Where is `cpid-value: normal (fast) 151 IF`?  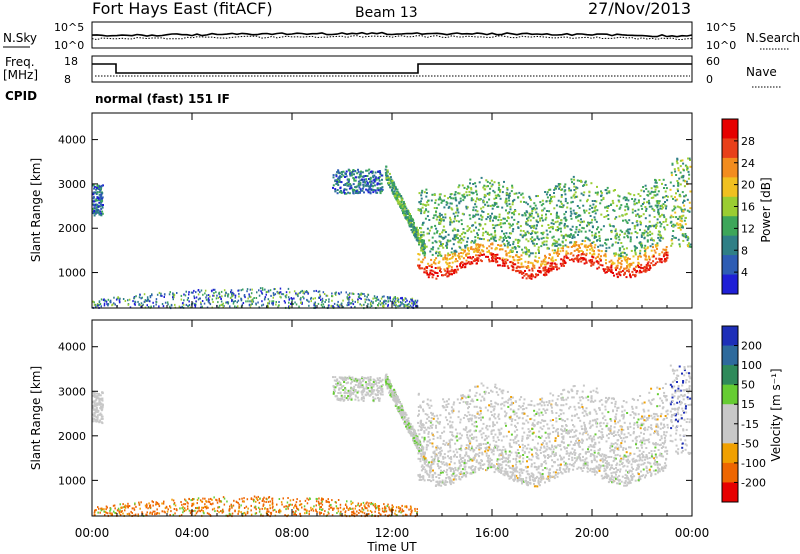
cpid-value: normal (fast) 151 IF is located at coordinates (162, 99).